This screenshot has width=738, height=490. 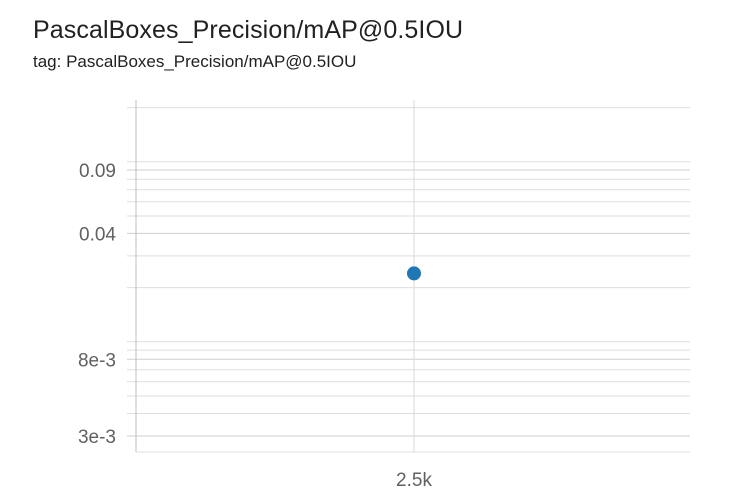 I want to click on y-tick-label: 0.04, so click(x=97, y=234).